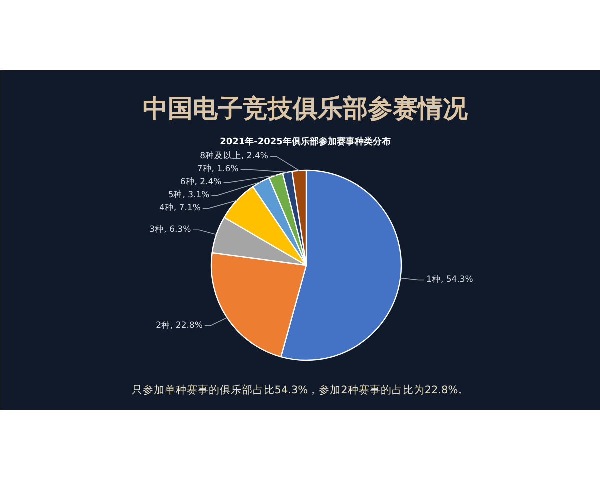  Describe the element at coordinates (189, 195) in the screenshot. I see `slice-label: 5种, 3.1%` at that location.